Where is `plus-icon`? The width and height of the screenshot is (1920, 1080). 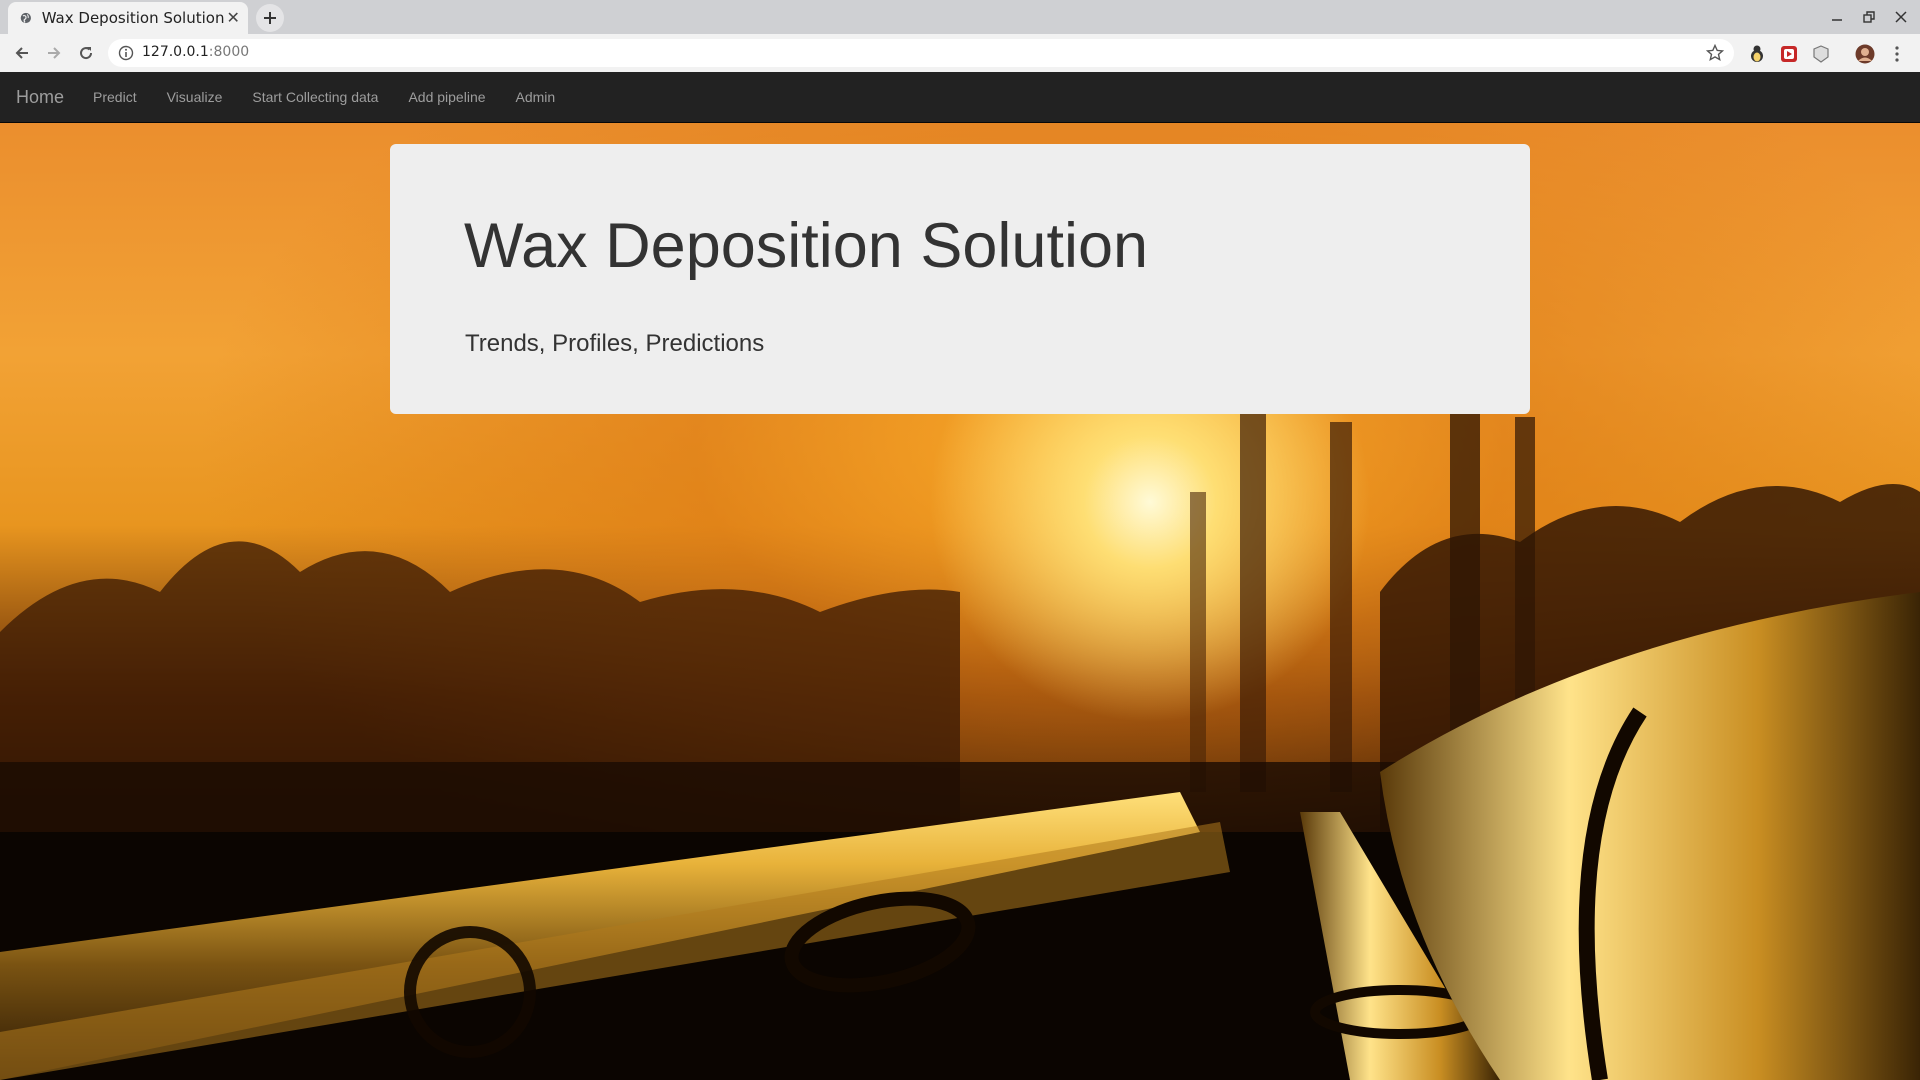 plus-icon is located at coordinates (270, 18).